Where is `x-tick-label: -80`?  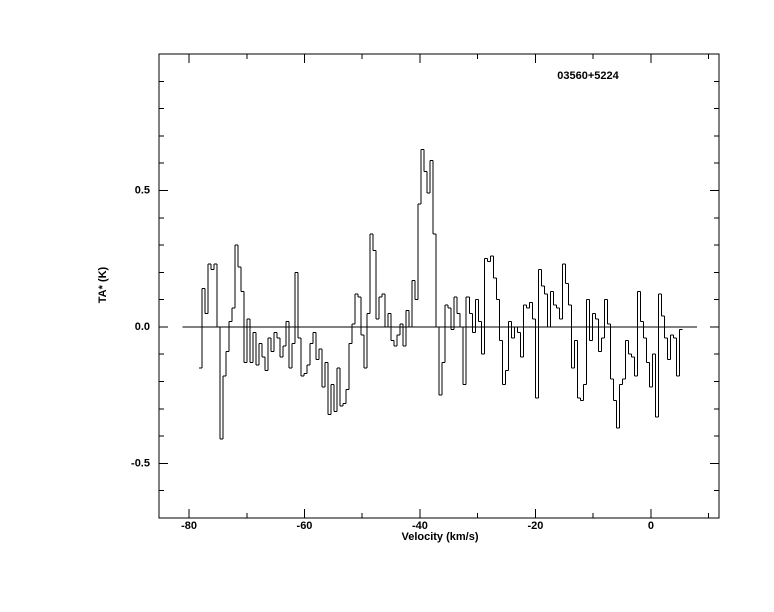
x-tick-label: -80 is located at coordinates (189, 526).